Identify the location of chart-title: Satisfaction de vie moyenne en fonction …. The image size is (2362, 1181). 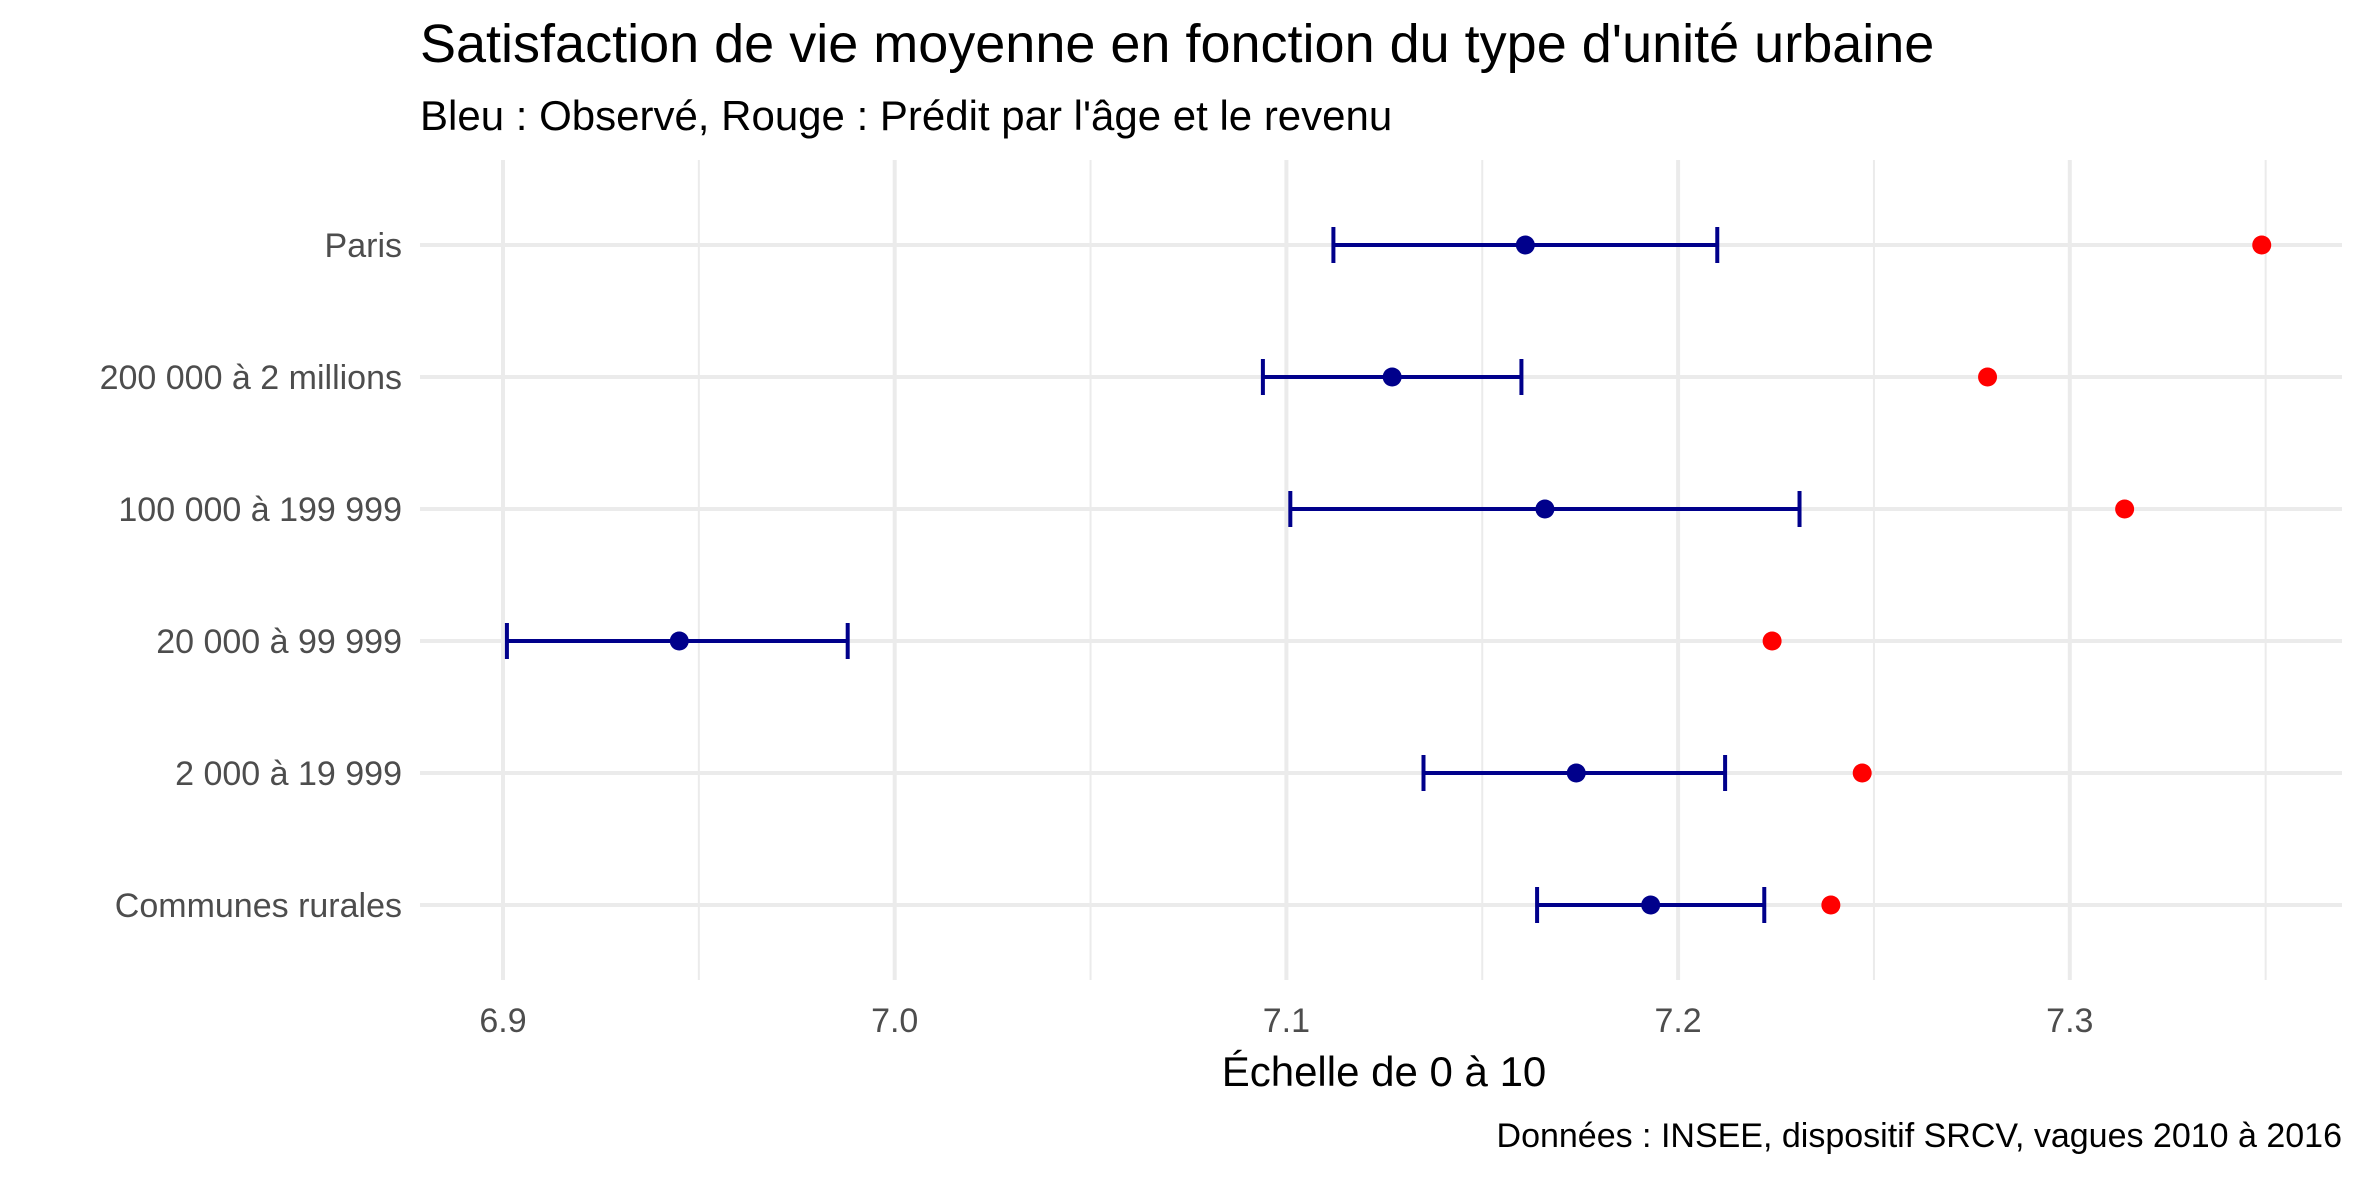
(1177, 44).